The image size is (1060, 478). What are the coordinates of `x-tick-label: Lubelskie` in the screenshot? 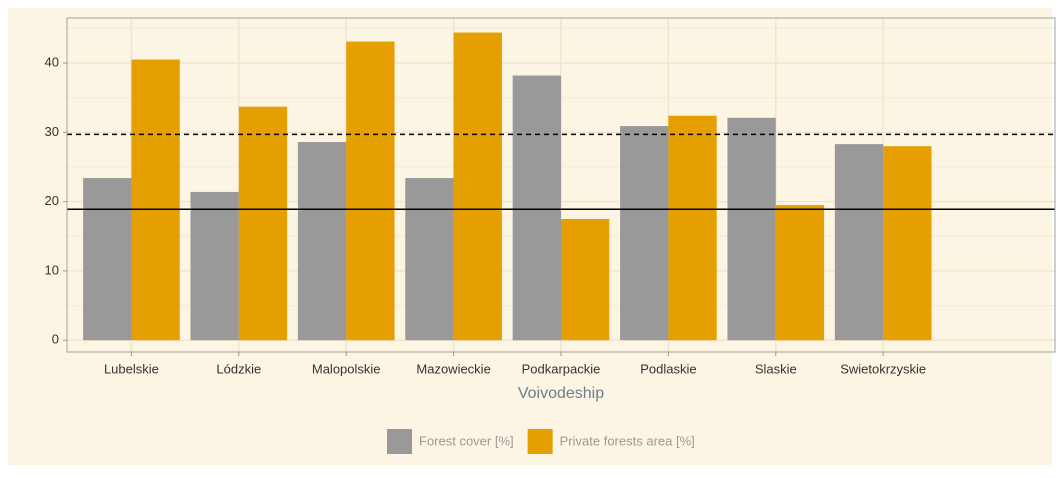 It's located at (131, 368).